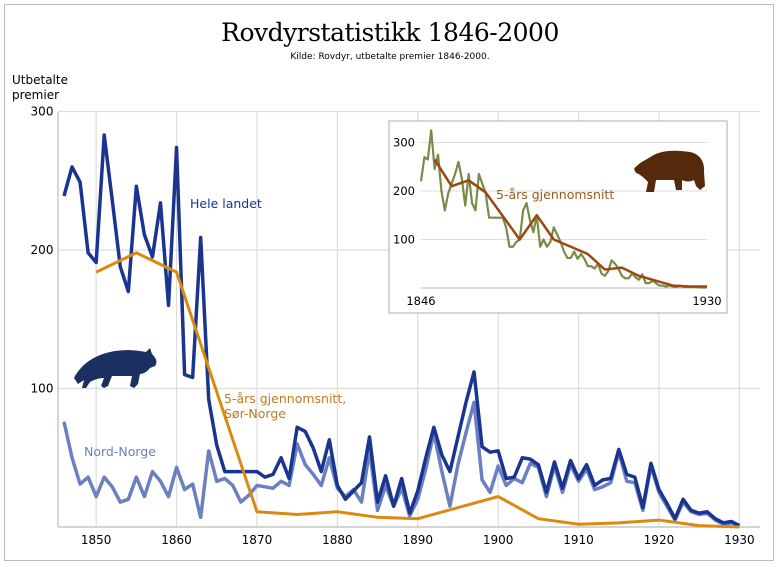 This screenshot has width=780, height=567. Describe the element at coordinates (420, 301) in the screenshot. I see `inset-x-tick-label: 1846` at that location.